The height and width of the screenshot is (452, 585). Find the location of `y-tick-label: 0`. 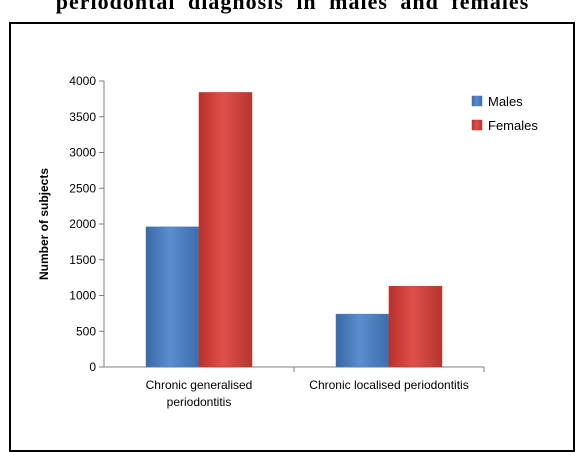

y-tick-label: 0 is located at coordinates (92, 367).